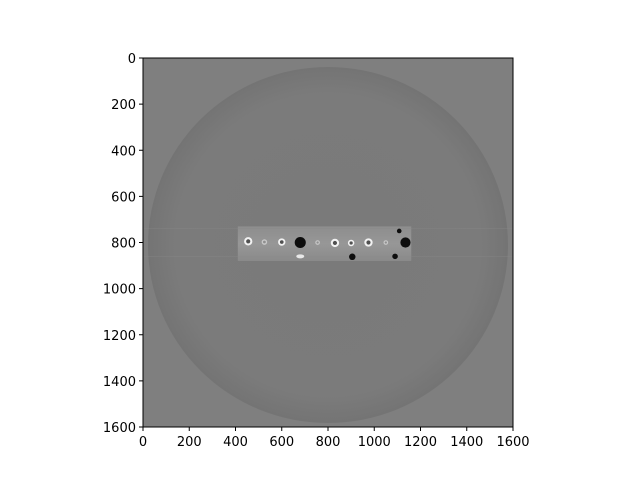 The height and width of the screenshot is (480, 640). What do you see at coordinates (143, 442) in the screenshot?
I see `x-tick-label: 0` at bounding box center [143, 442].